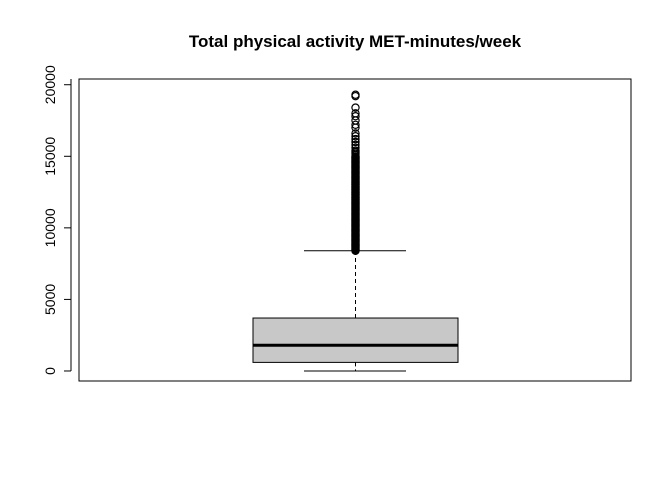 Image resolution: width=672 pixels, height=480 pixels. I want to click on box-group, so click(355, 311).